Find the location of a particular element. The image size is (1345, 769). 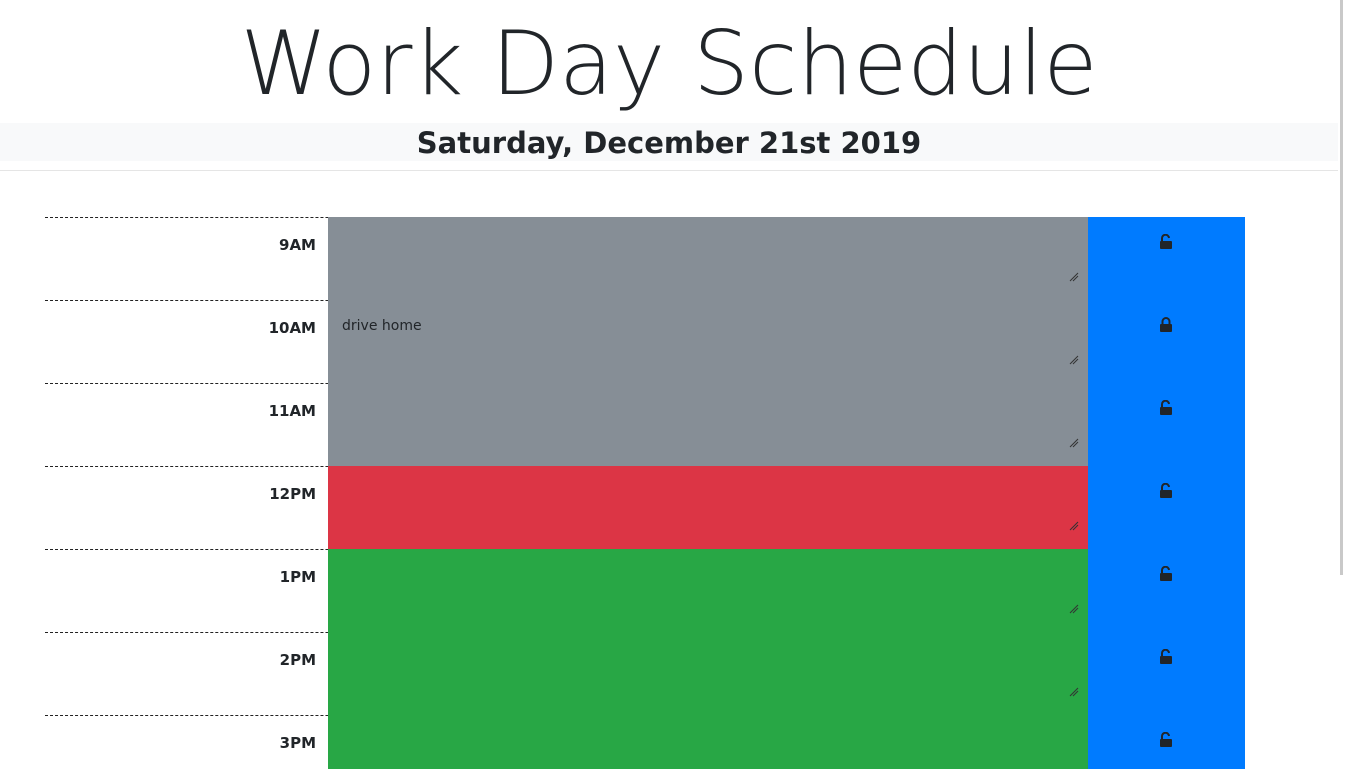

time-block: 10AM drive home is located at coordinates (645, 341).